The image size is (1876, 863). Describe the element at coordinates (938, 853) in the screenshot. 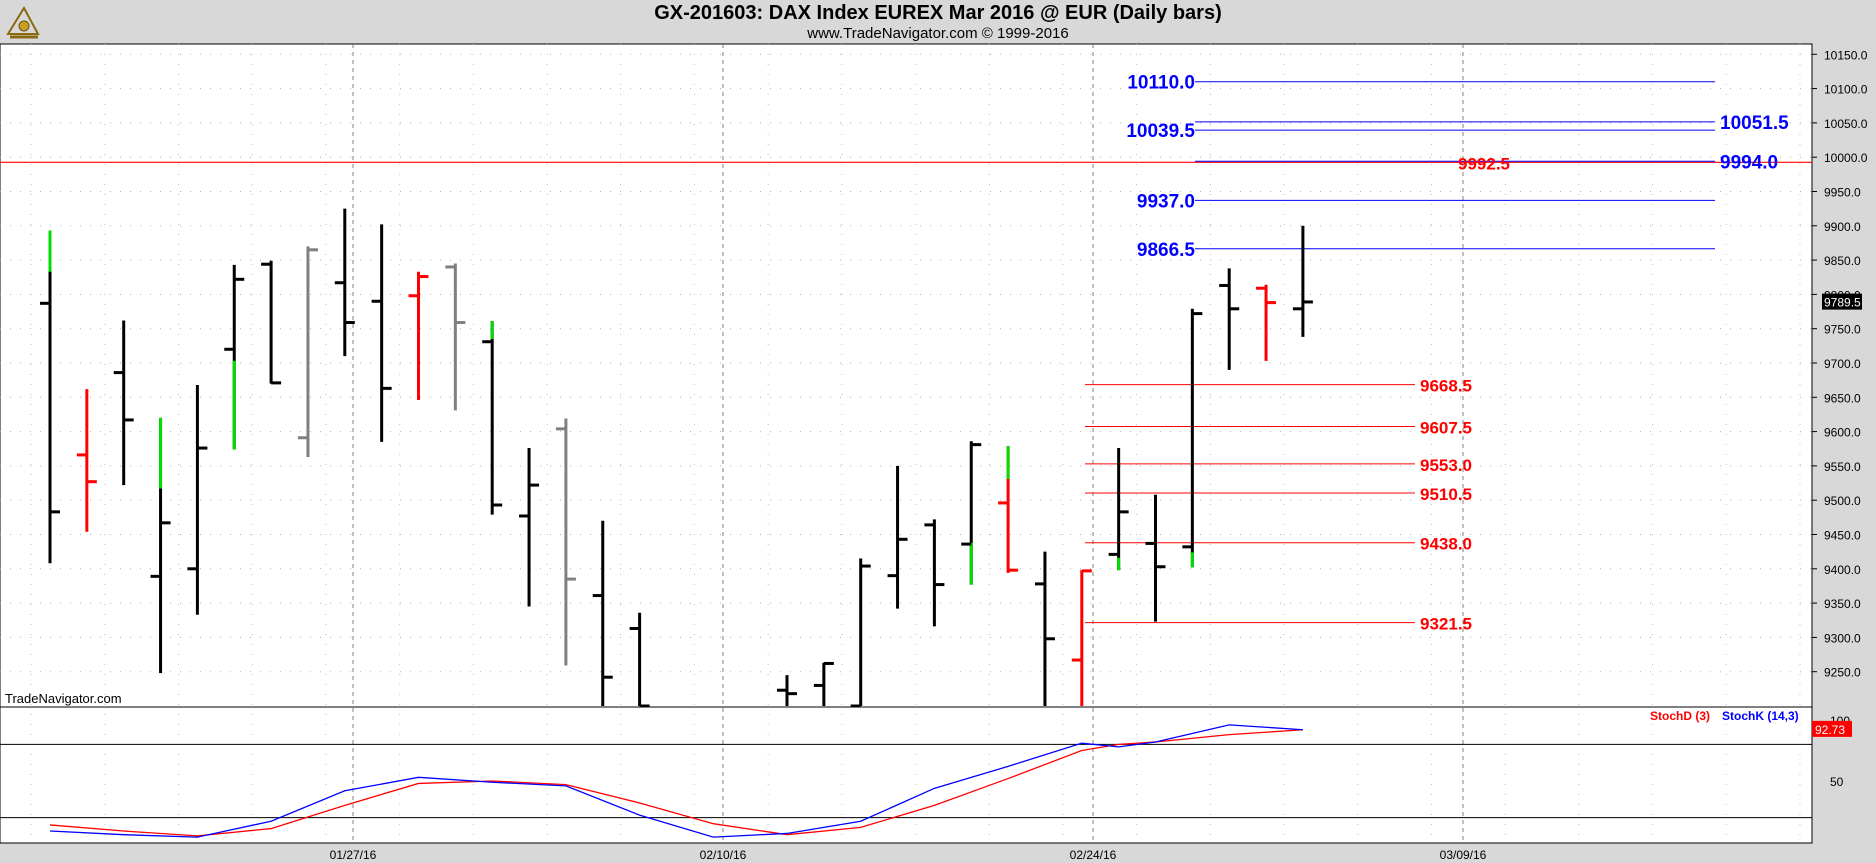

I see `date-axis-band` at that location.